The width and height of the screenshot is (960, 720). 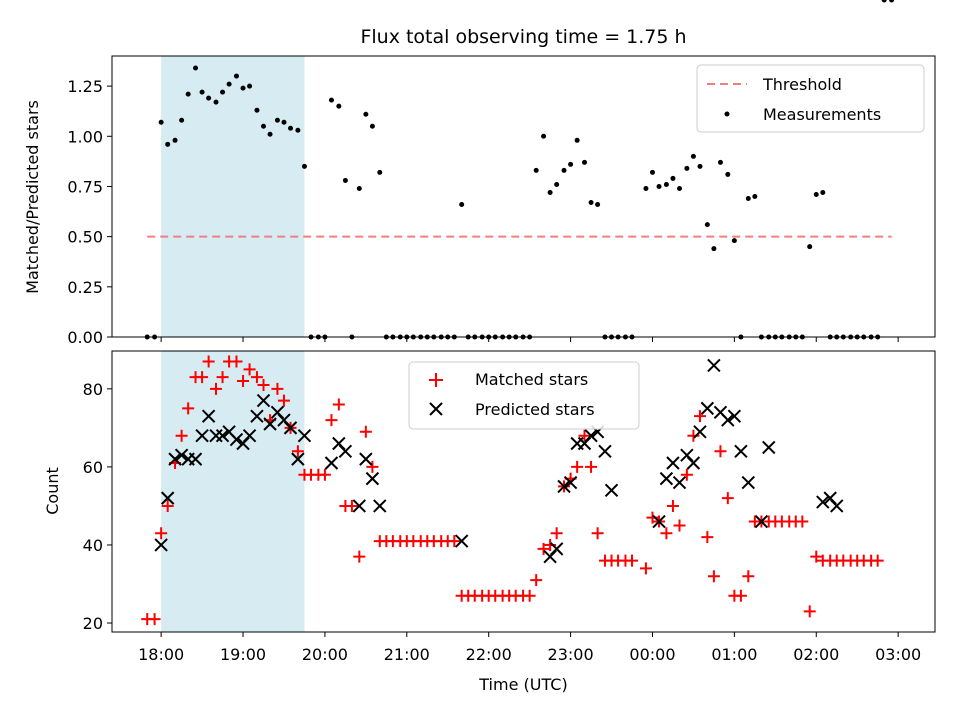 What do you see at coordinates (822, 114) in the screenshot?
I see `legend-measurements-label: Measurements` at bounding box center [822, 114].